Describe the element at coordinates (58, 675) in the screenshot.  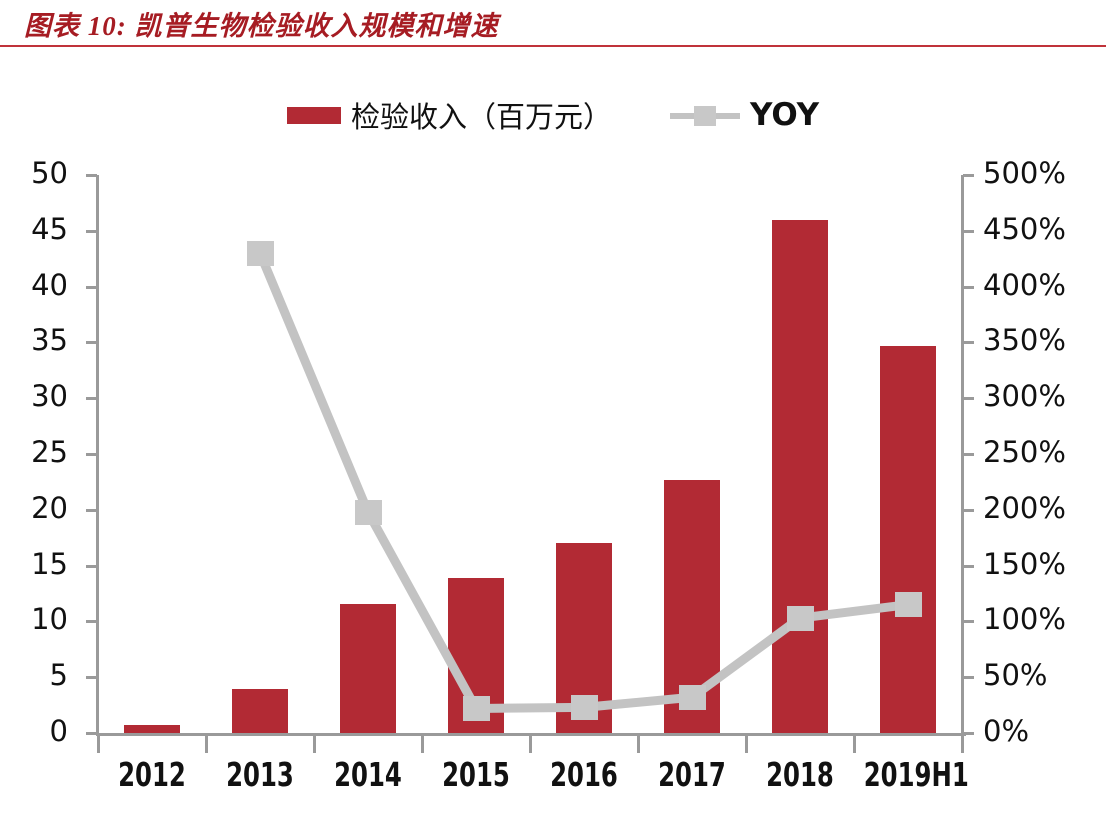
I see `y-axis-left-tick-label: 5` at that location.